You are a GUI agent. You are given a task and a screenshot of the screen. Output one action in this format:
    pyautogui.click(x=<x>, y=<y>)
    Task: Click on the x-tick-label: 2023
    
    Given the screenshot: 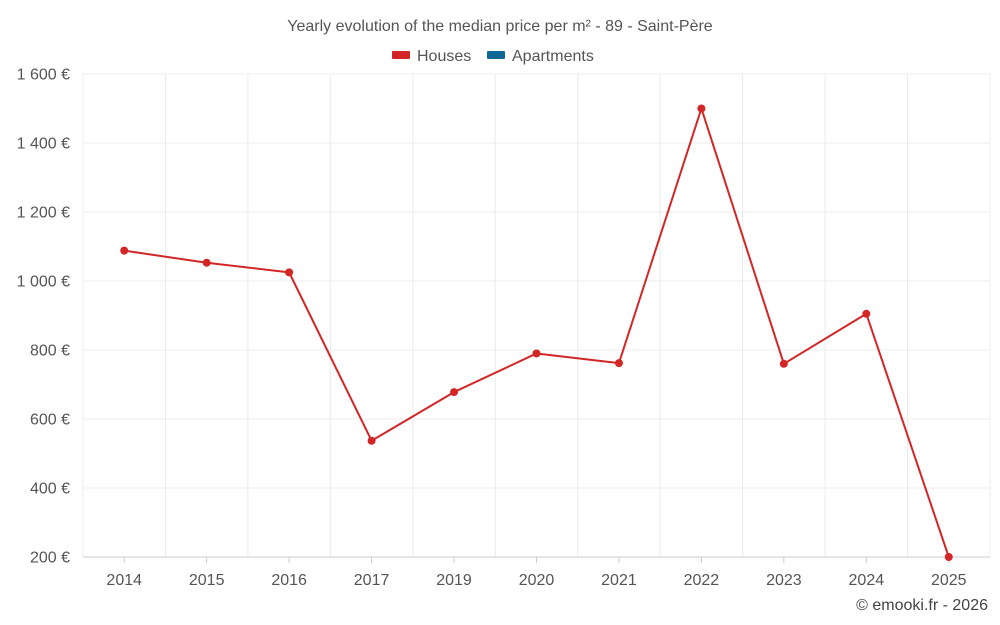 What is the action you would take?
    pyautogui.click(x=784, y=580)
    